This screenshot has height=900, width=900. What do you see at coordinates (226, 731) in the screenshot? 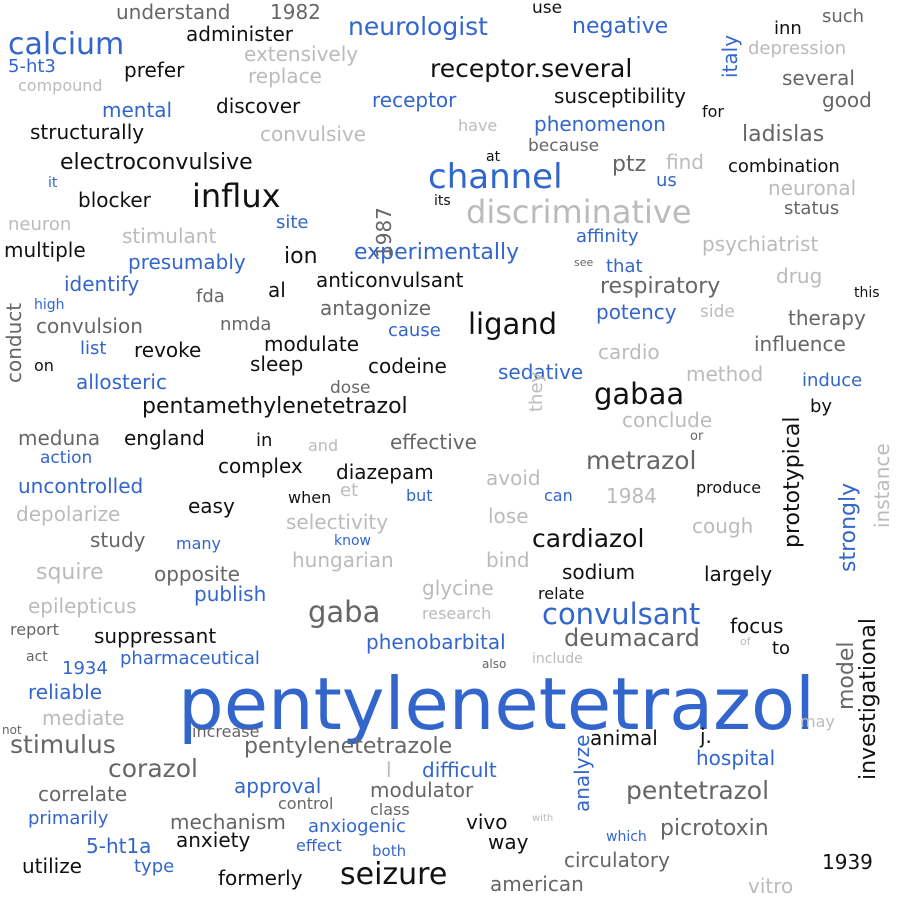
I see `cloud-word: increase` at bounding box center [226, 731].